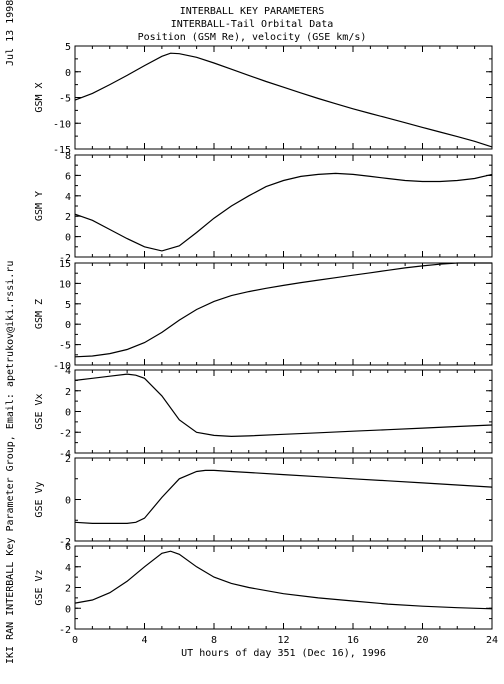  I want to click on x-tick-label: 24, so click(492, 640).